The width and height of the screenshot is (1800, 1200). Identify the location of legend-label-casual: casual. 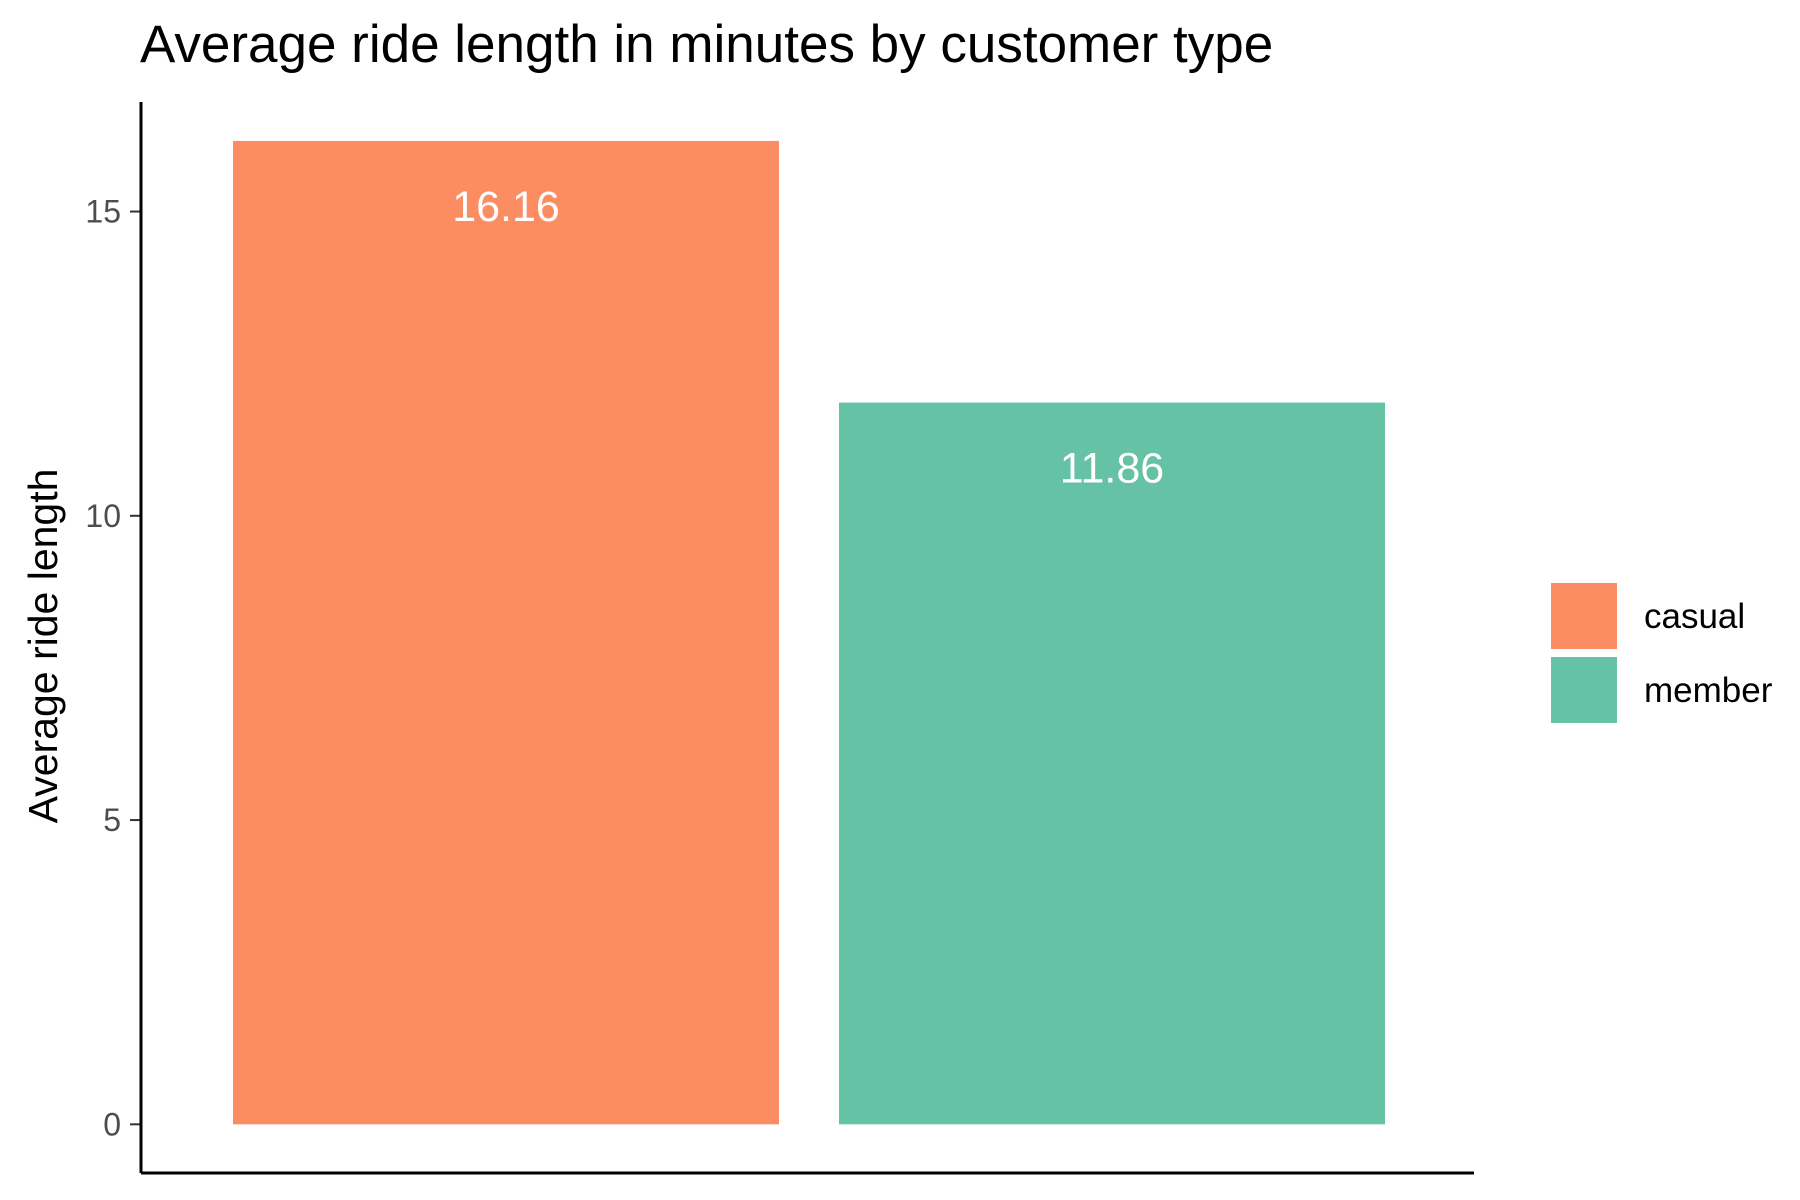
(1694, 616).